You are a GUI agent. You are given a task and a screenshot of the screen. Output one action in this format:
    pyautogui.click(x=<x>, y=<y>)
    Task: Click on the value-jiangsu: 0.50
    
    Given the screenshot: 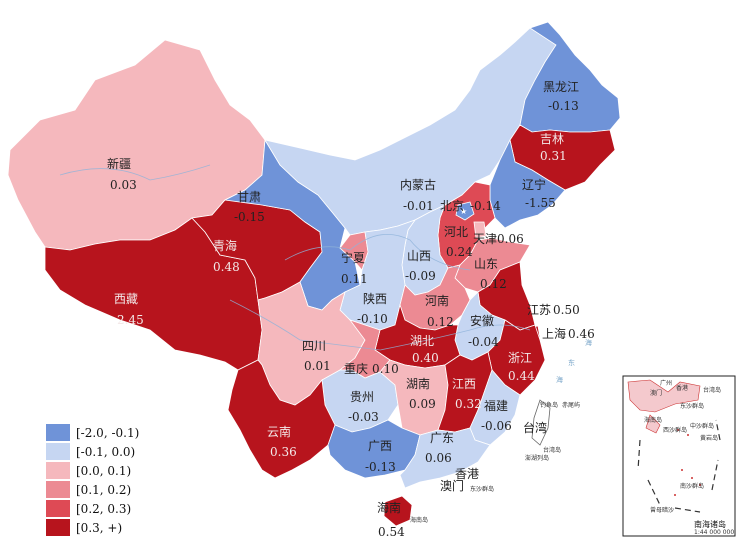 What is the action you would take?
    pyautogui.click(x=566, y=310)
    